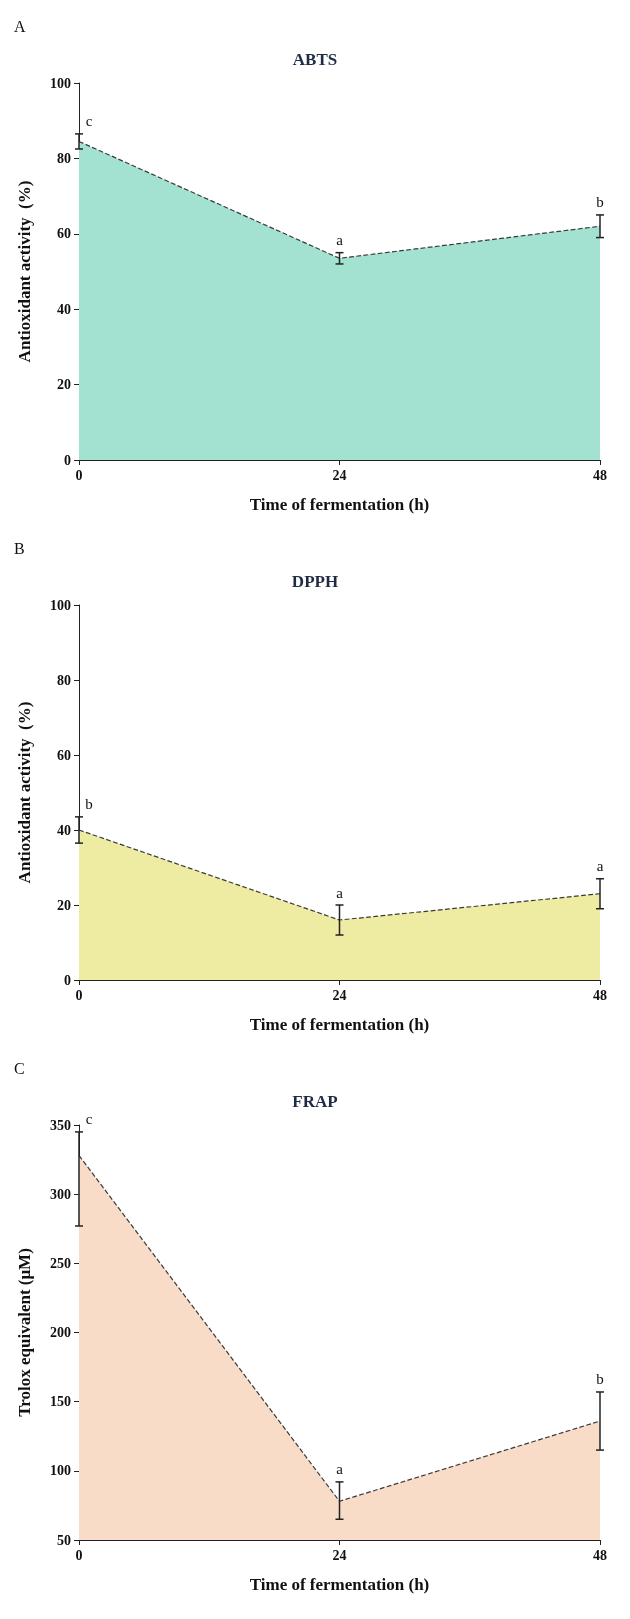  Describe the element at coordinates (19, 1068) in the screenshot. I see `text: C` at that location.